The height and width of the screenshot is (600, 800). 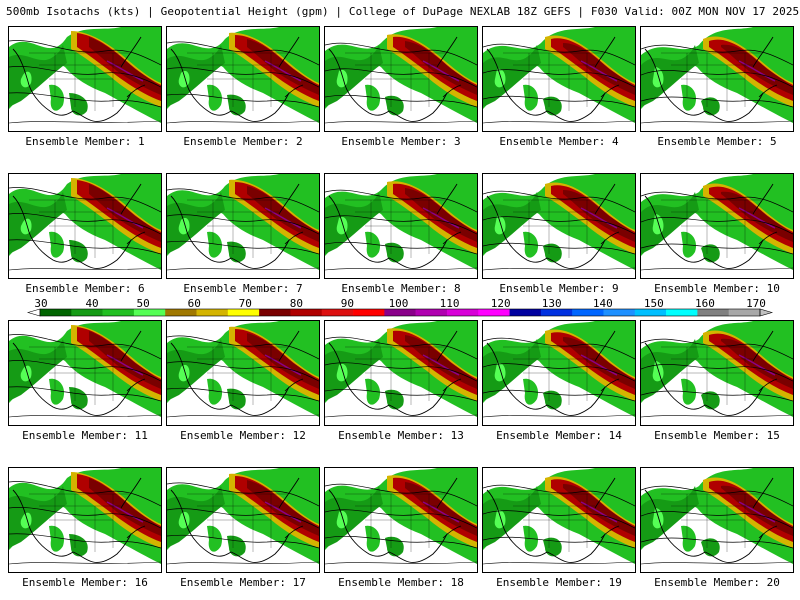 I want to click on ensemble-label-4: Ensemble Member: 4, so click(x=559, y=141).